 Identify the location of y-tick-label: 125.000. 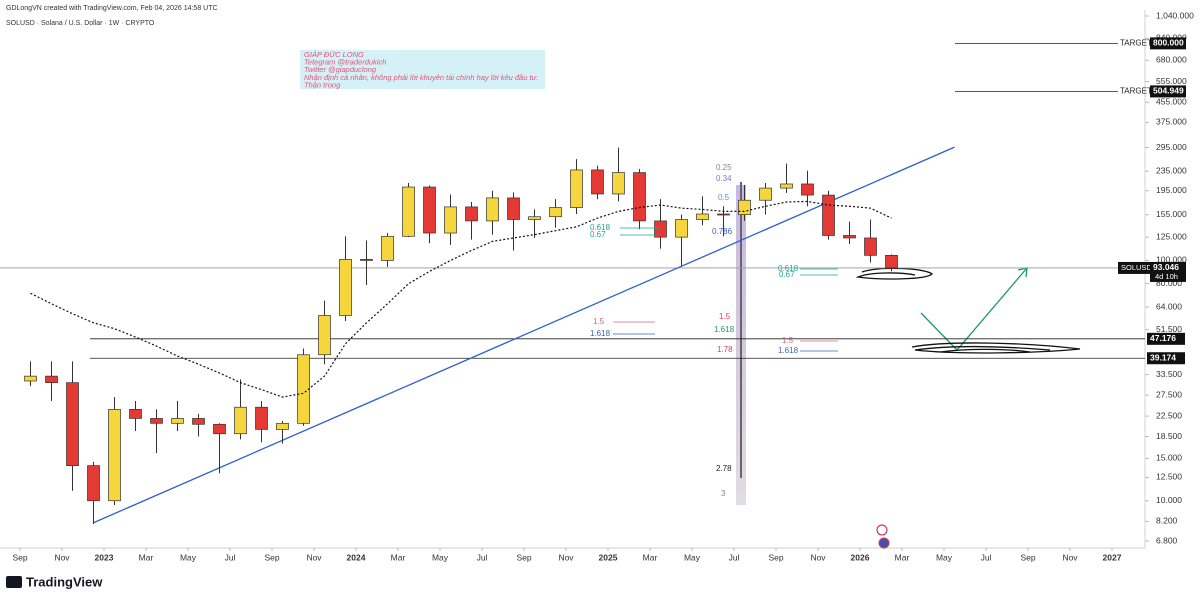
(1171, 236).